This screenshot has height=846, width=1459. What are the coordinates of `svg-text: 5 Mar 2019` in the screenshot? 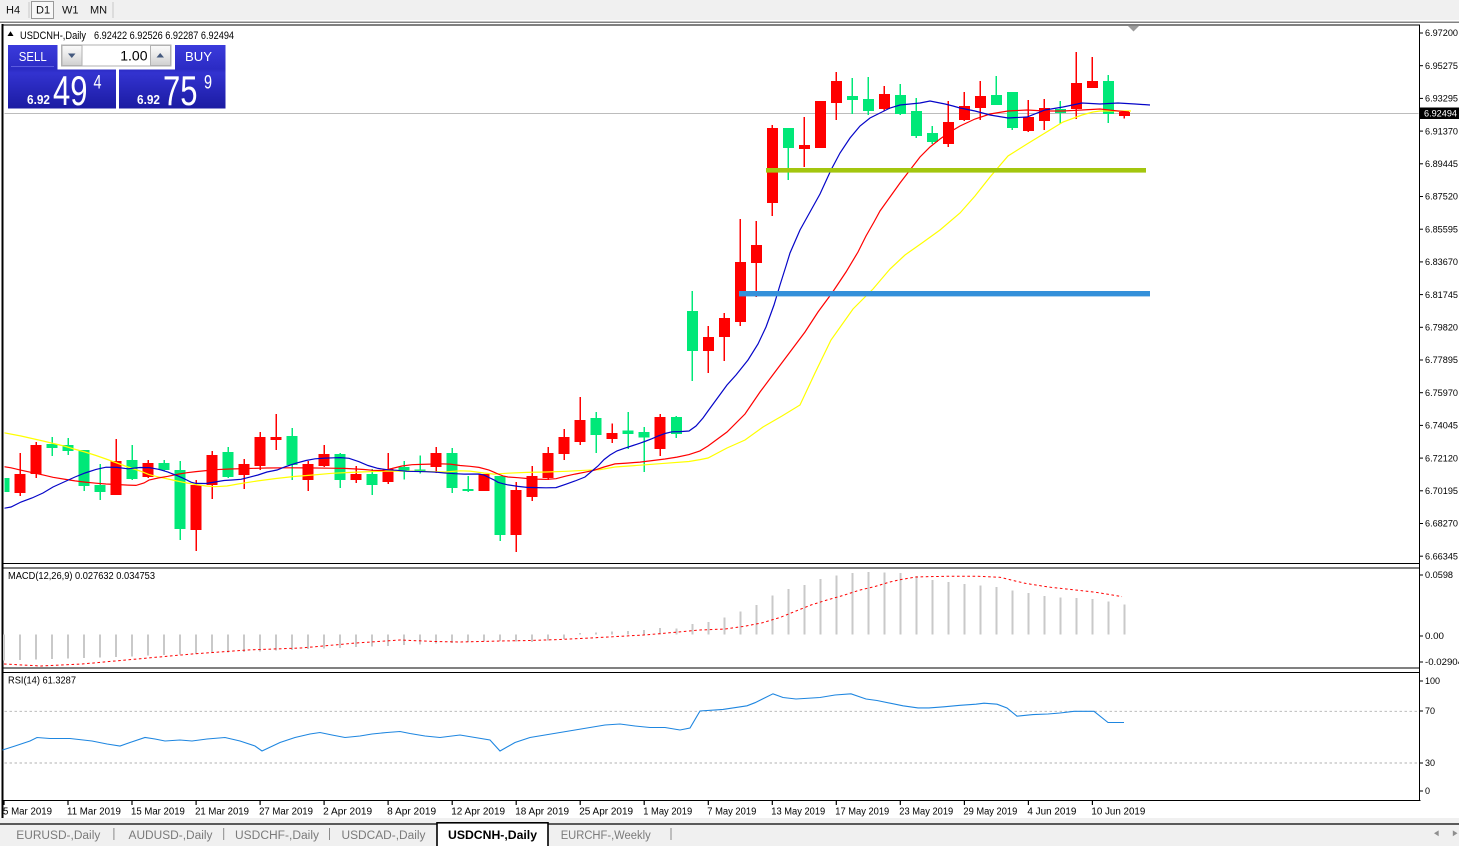 It's located at (27, 812).